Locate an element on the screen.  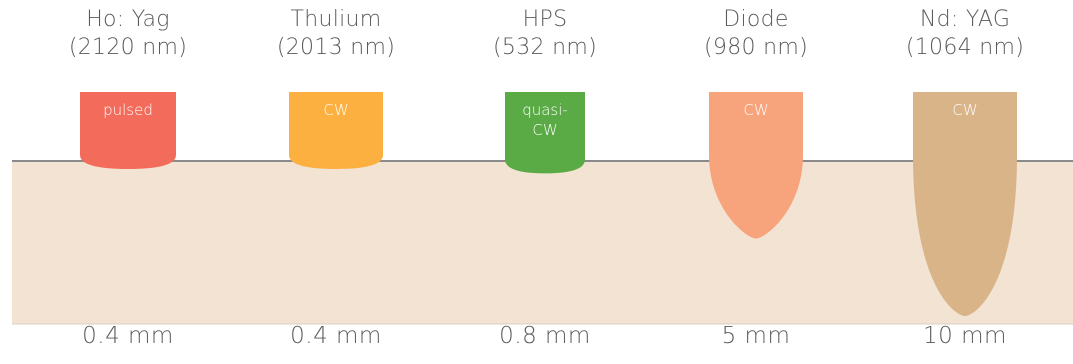
depth-label-3: 5 mm is located at coordinates (756, 336).